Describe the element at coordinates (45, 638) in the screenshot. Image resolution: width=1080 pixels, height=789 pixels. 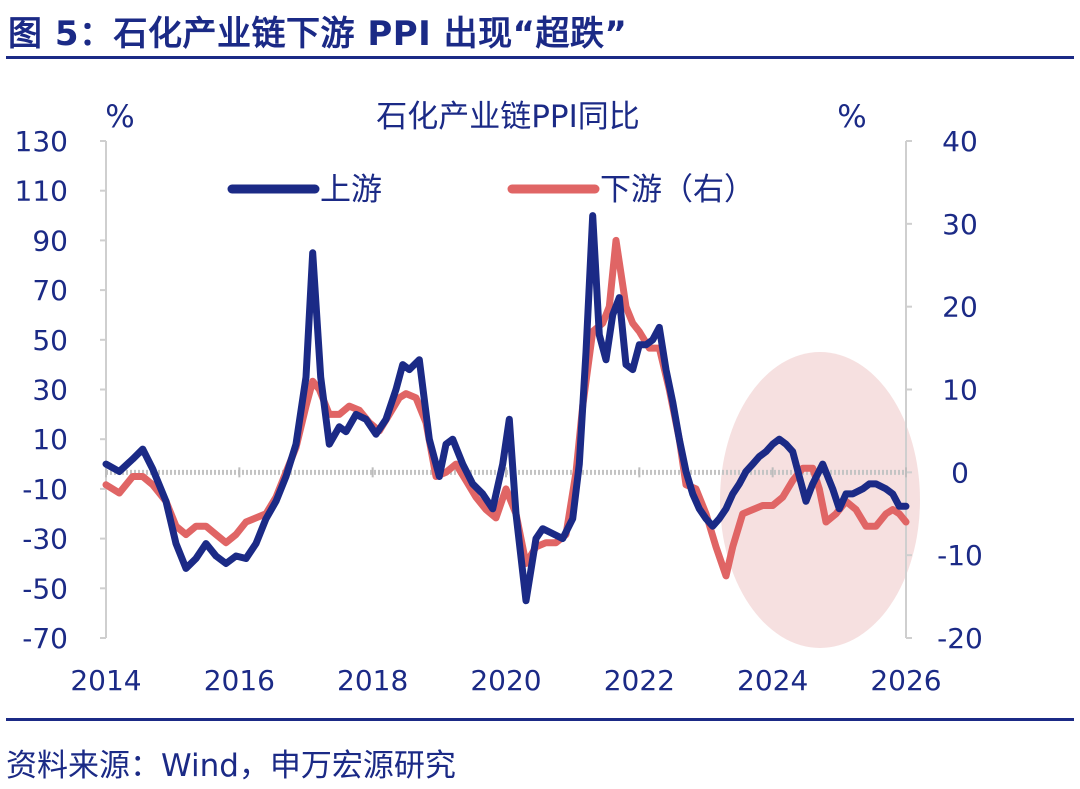
I see `left-tick-label: -70` at that location.